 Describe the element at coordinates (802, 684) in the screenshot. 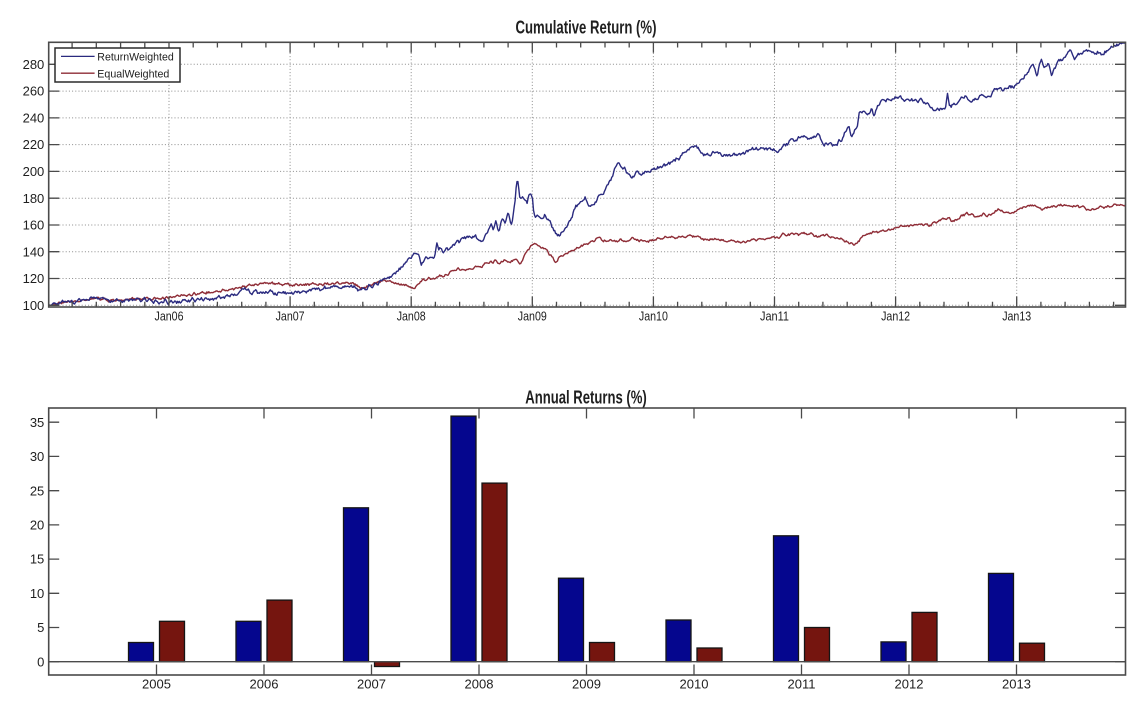

I see `svg-text: 2011` at that location.